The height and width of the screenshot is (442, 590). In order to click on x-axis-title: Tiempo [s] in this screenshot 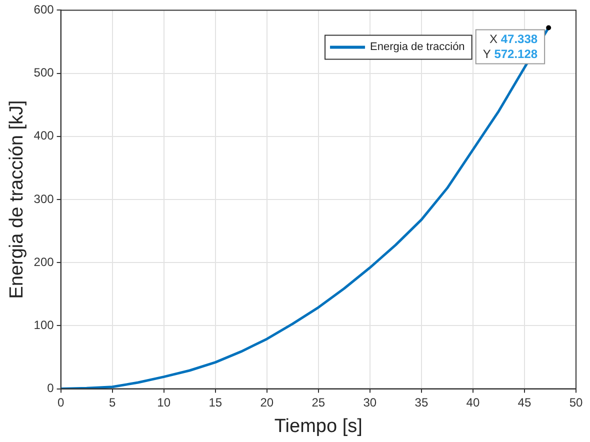, I will do `click(318, 426)`.